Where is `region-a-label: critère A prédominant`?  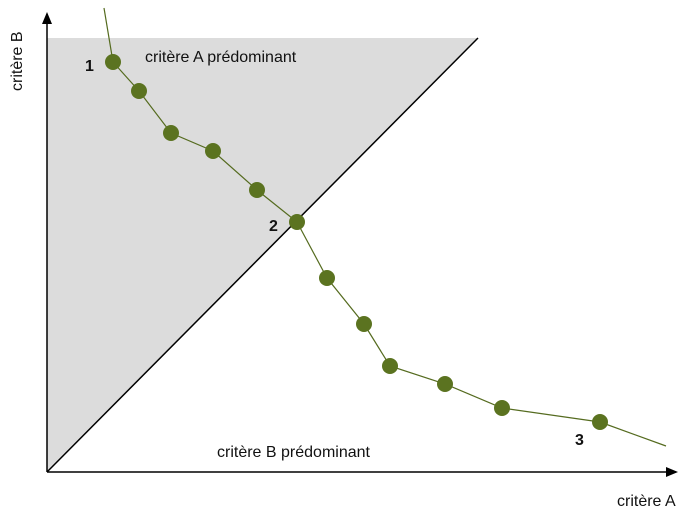
region-a-label: critère A prédominant is located at coordinates (221, 57).